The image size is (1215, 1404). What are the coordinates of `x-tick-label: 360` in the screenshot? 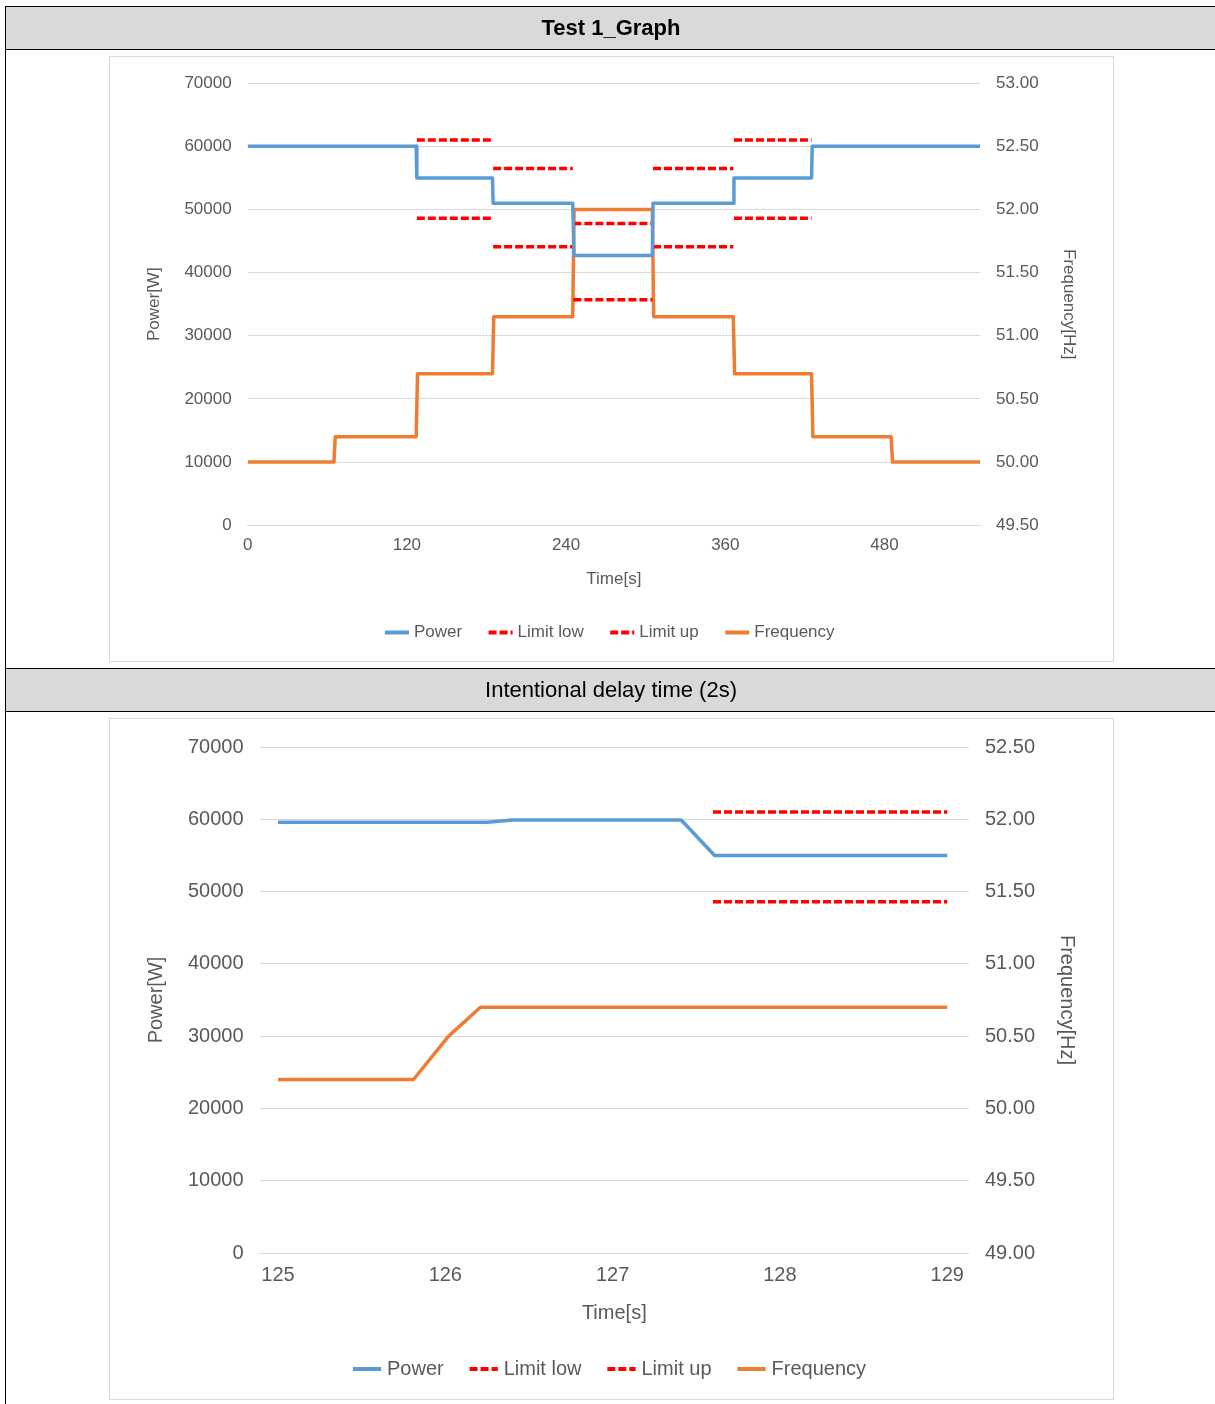 It's located at (725, 545).